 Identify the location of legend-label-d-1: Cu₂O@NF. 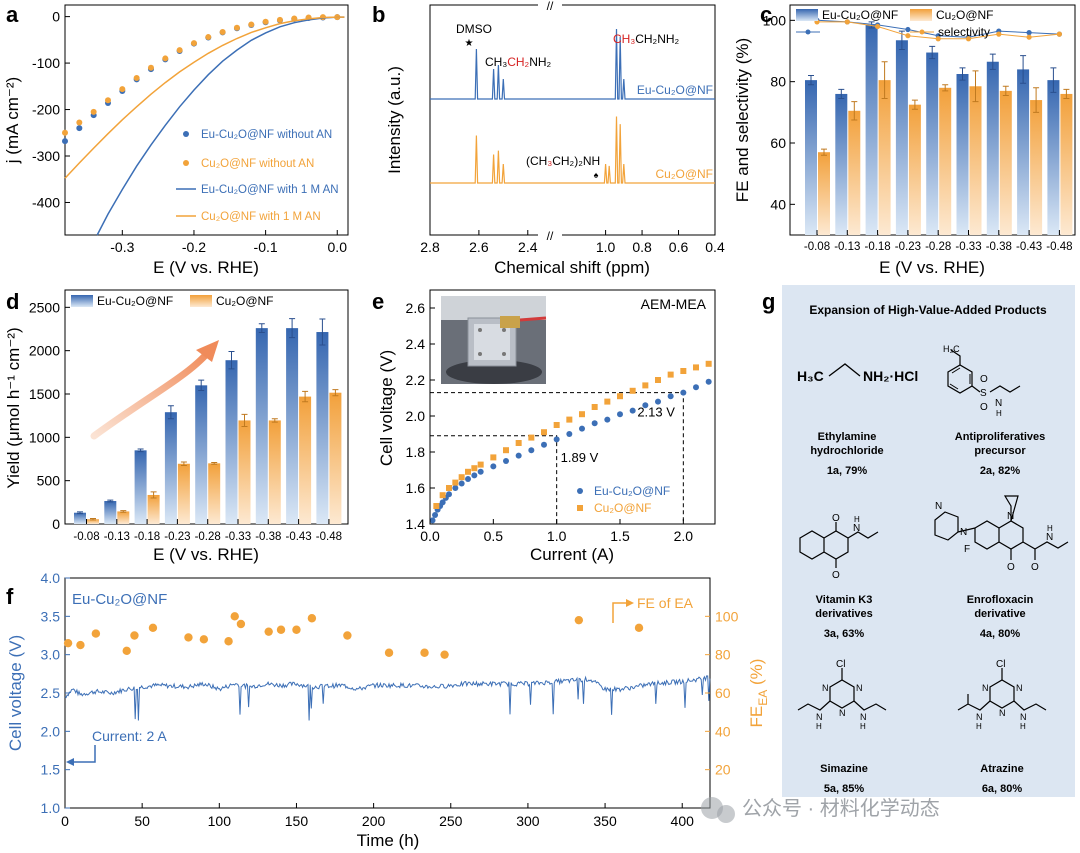
(245, 301).